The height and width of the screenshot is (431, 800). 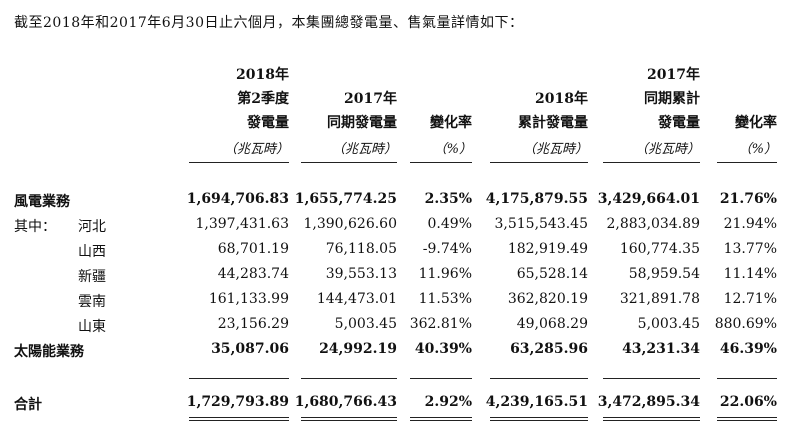 I want to click on cell-yunnan-c1: 161,133.99, so click(x=248, y=299).